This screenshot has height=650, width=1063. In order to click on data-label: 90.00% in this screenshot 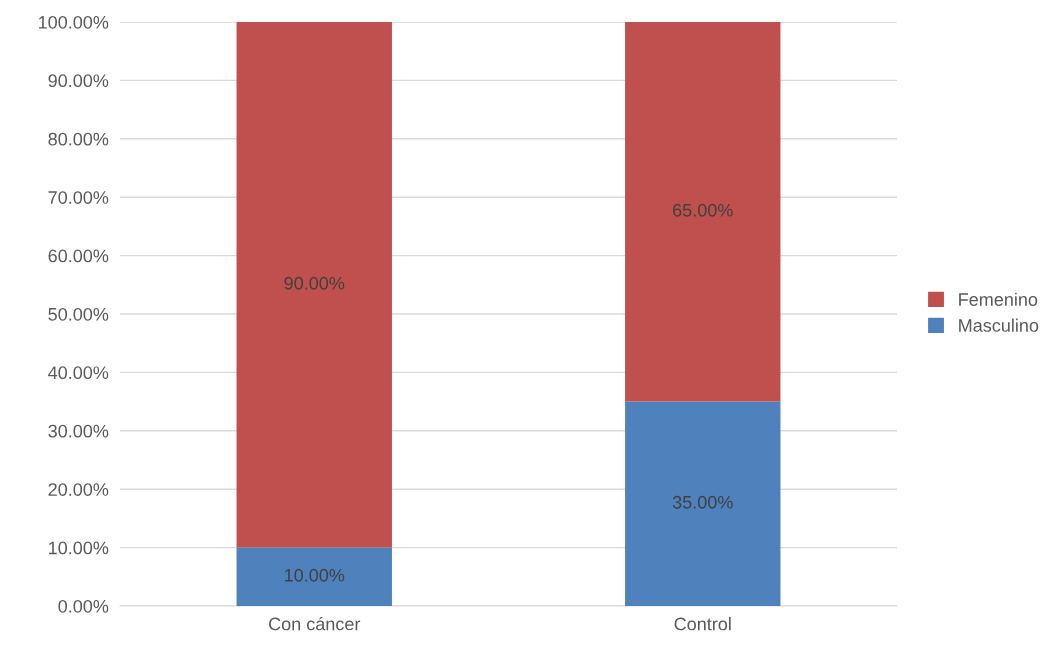, I will do `click(314, 283)`.